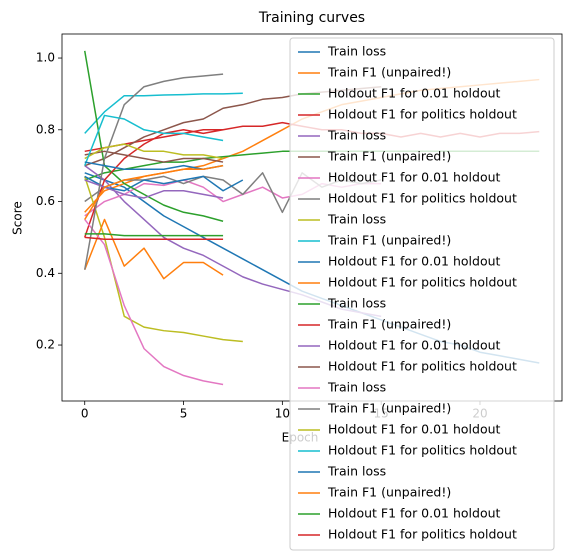 The height and width of the screenshot is (556, 570). I want to click on x-tick-label: 0, so click(85, 414).